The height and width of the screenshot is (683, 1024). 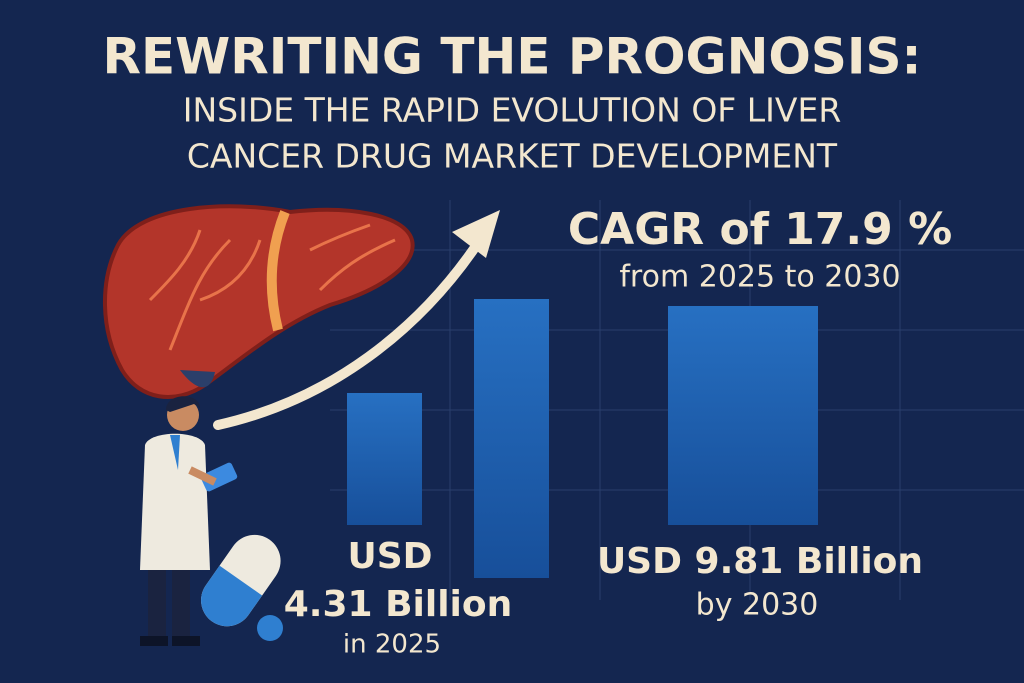 I want to click on pill-illustration, so click(x=241, y=580).